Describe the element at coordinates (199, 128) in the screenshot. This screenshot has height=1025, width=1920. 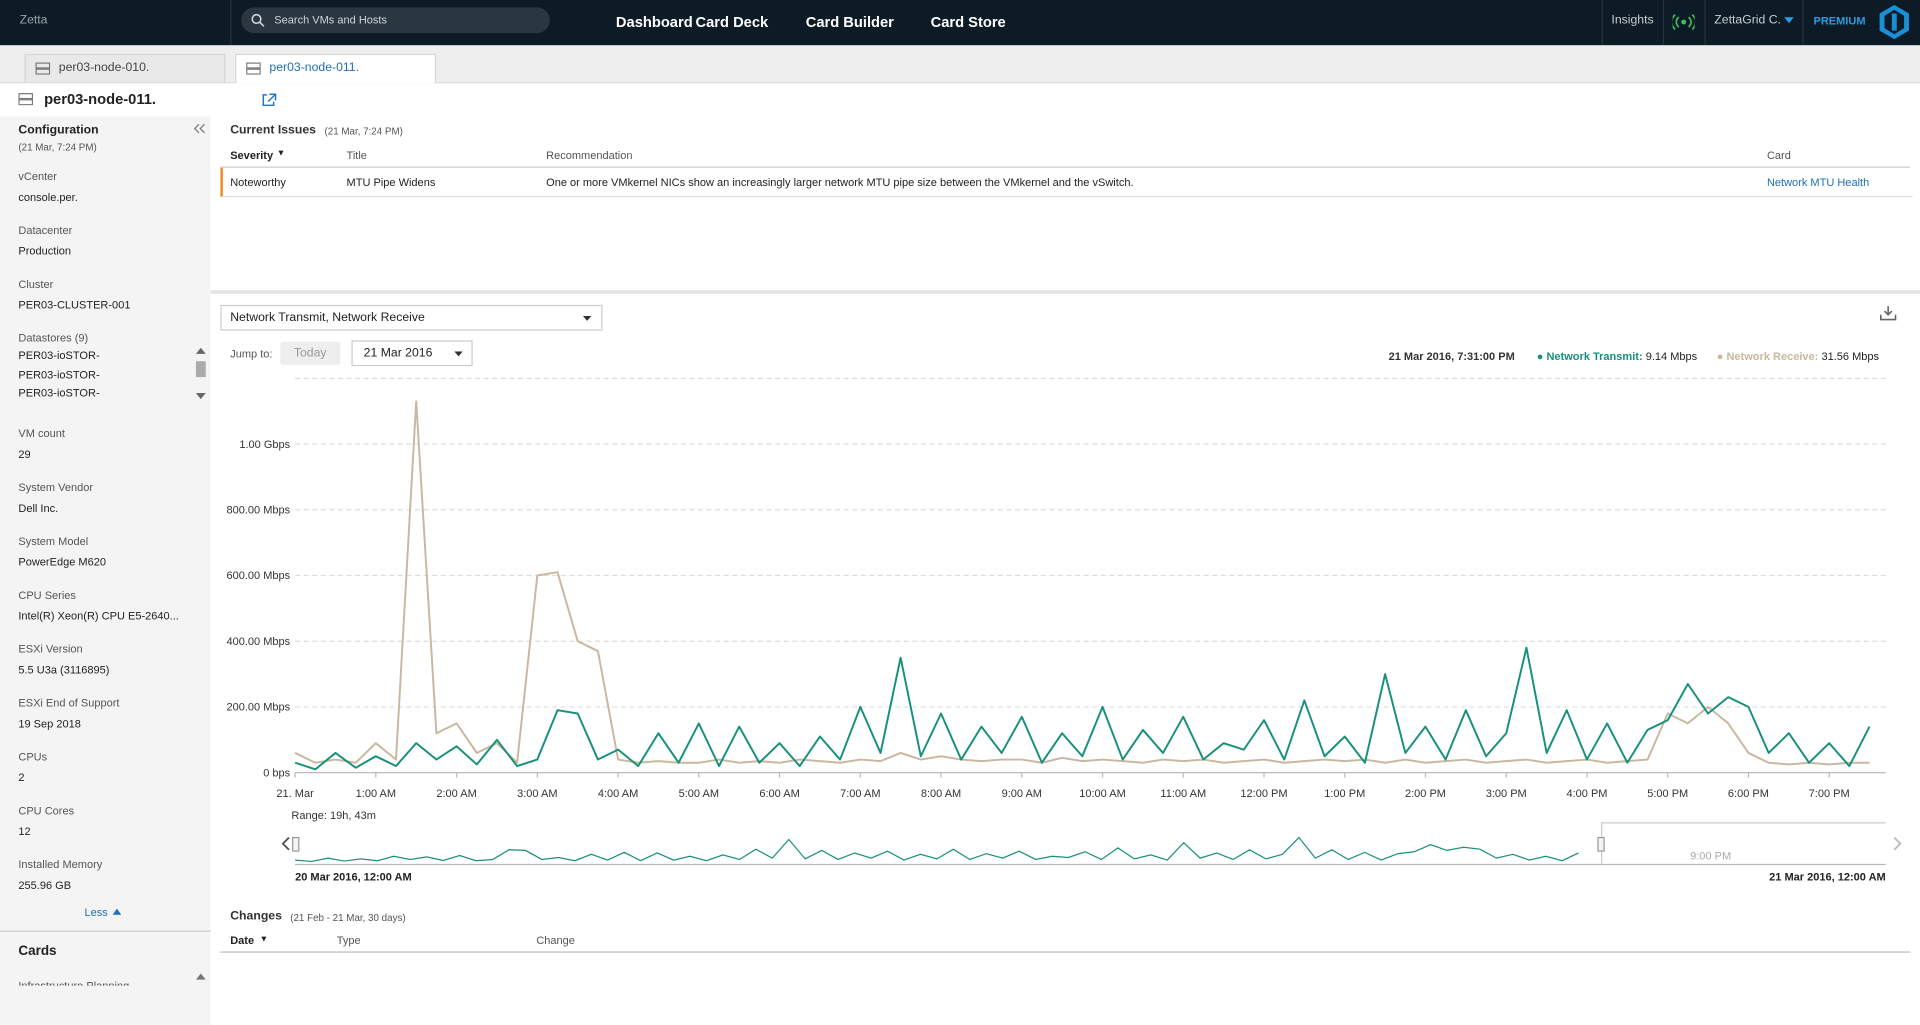
I see `collapse-icon` at that location.